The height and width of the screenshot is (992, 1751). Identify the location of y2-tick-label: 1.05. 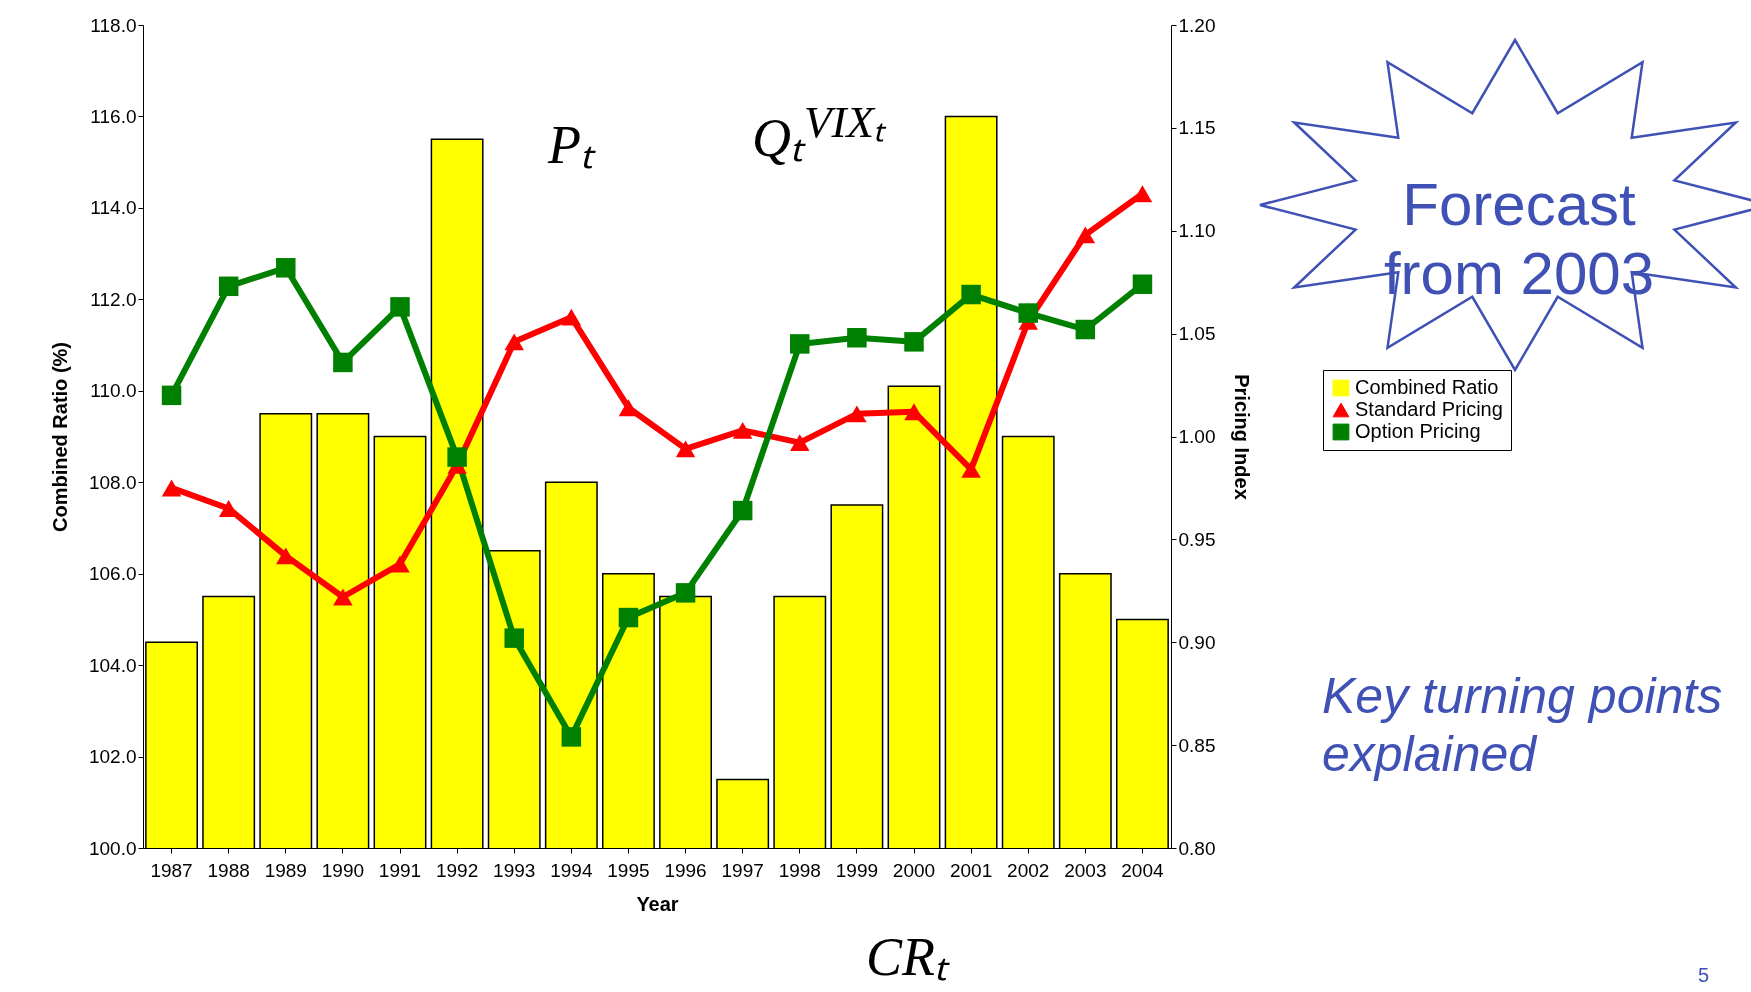
(1197, 334).